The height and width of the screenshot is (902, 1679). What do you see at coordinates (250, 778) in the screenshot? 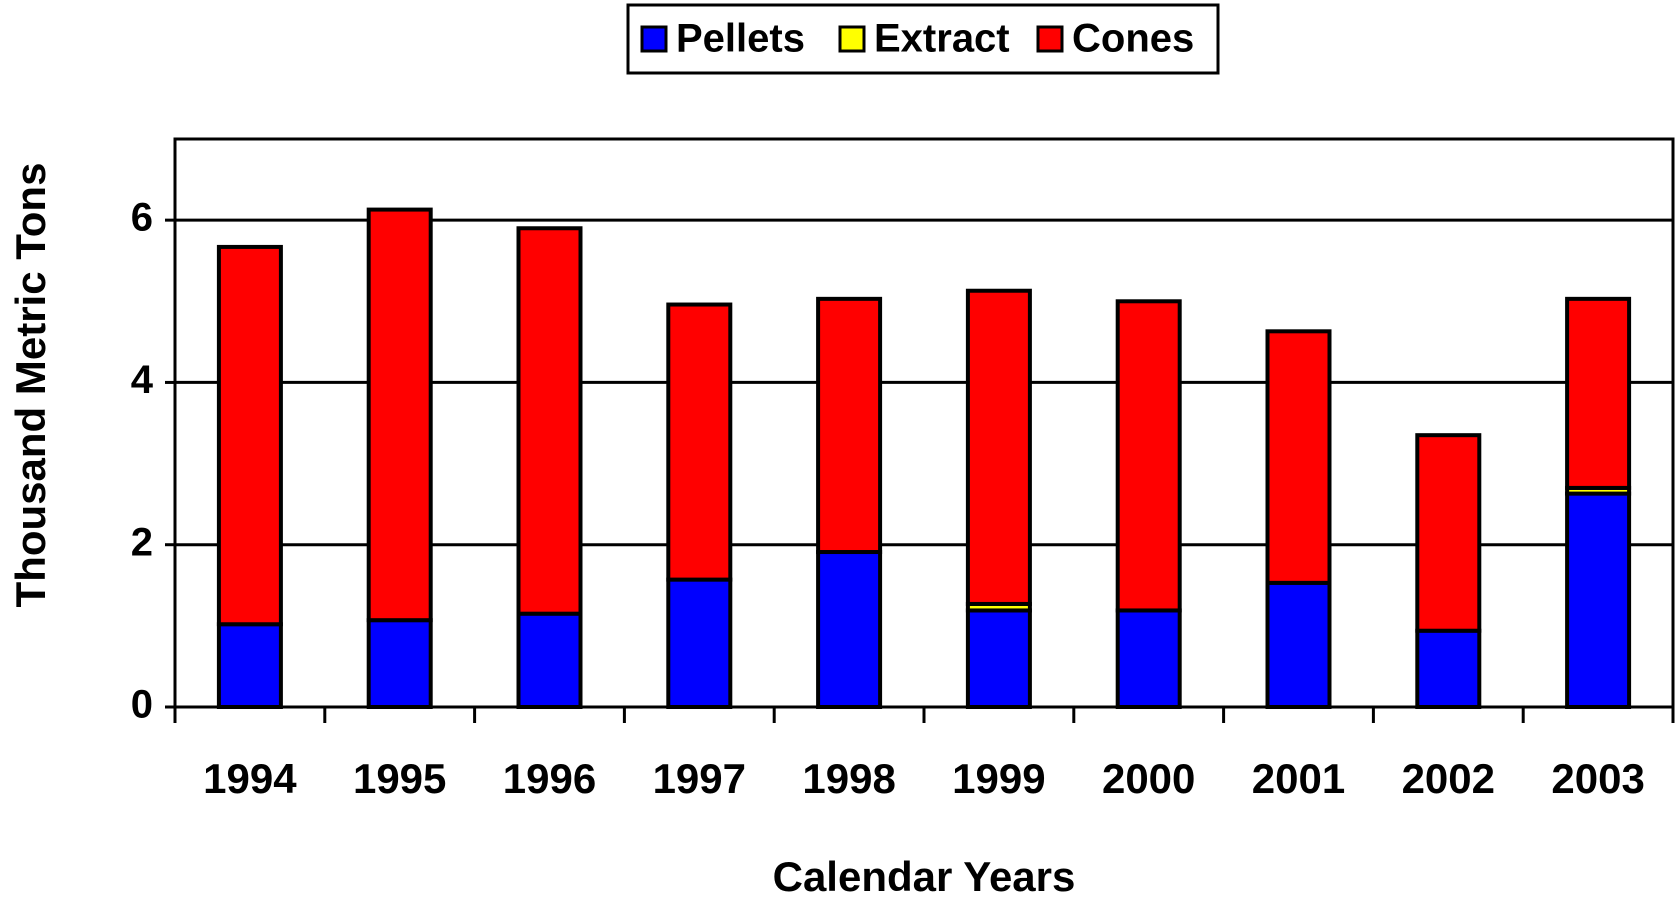
I see `x-tick-label: 1994` at bounding box center [250, 778].